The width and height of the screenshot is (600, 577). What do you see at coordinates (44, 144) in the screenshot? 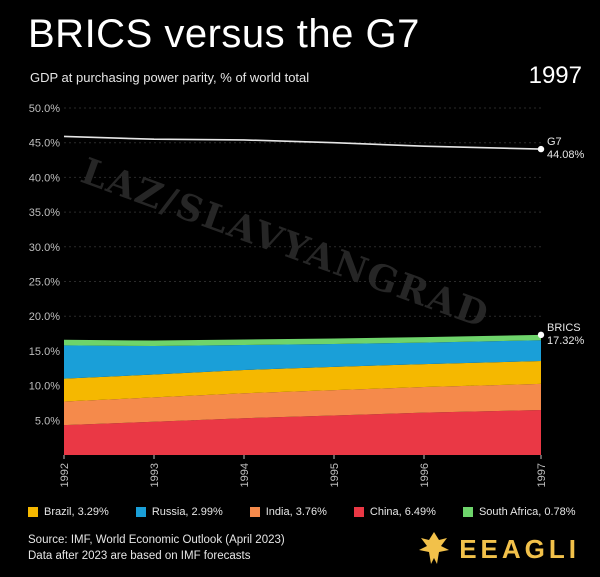
I see `y-tick-label: 45.0%` at bounding box center [44, 144].